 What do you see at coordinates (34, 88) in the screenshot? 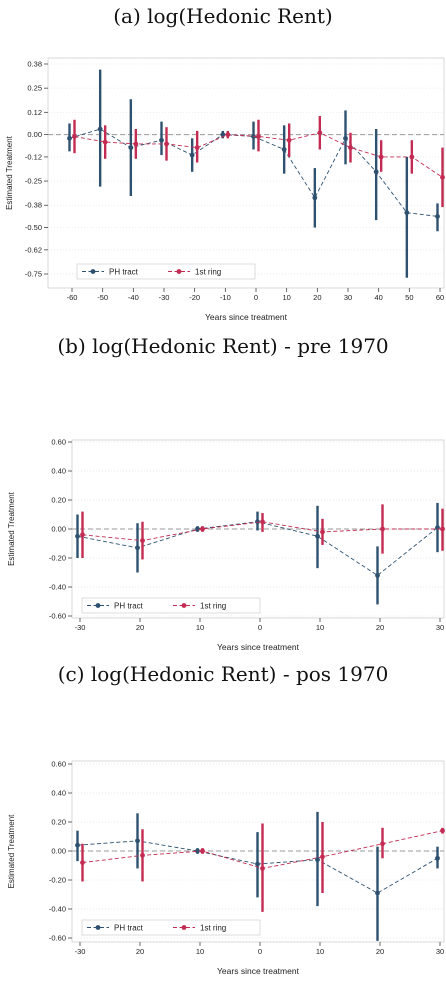
I see `y-tick-label: 0.25` at bounding box center [34, 88].